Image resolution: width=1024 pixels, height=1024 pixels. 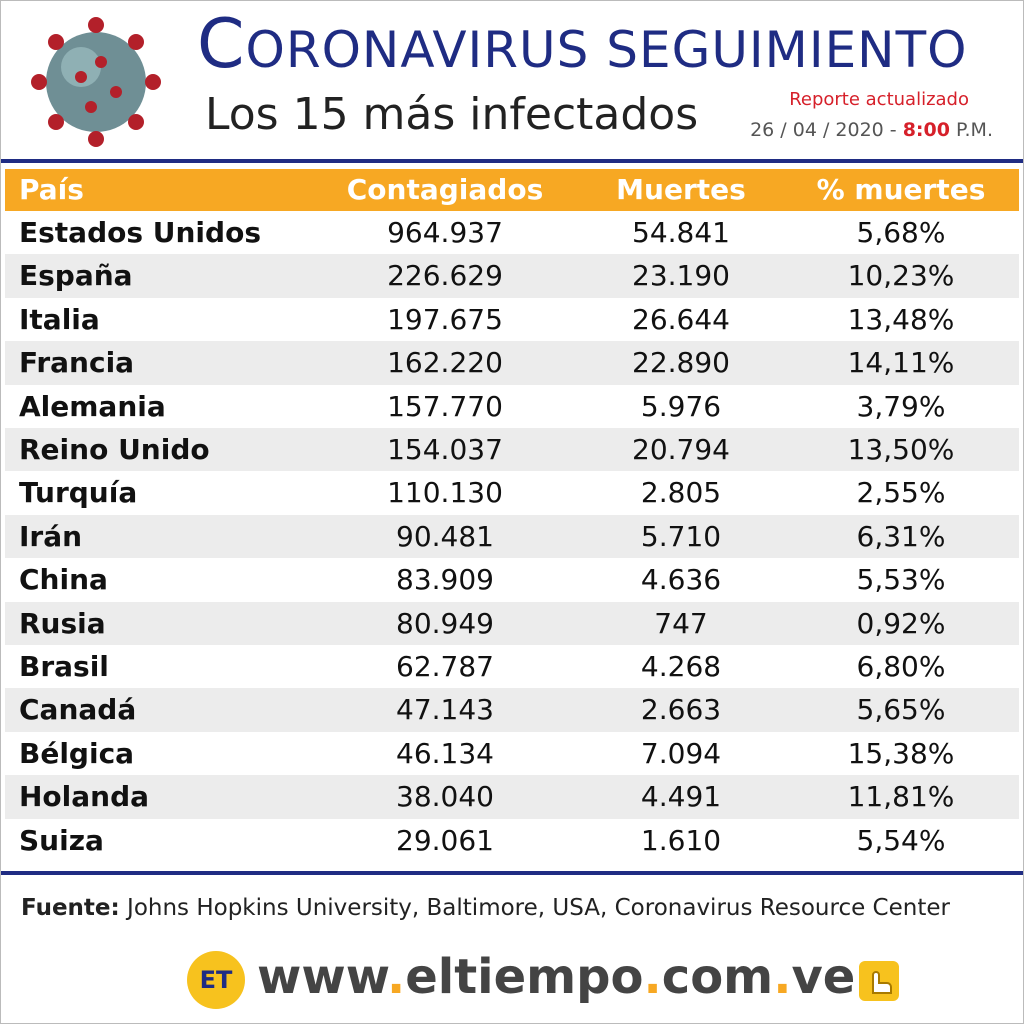 What do you see at coordinates (512, 840) in the screenshot?
I see `table-row: Suiza 29.061 1.610 5,54%` at bounding box center [512, 840].